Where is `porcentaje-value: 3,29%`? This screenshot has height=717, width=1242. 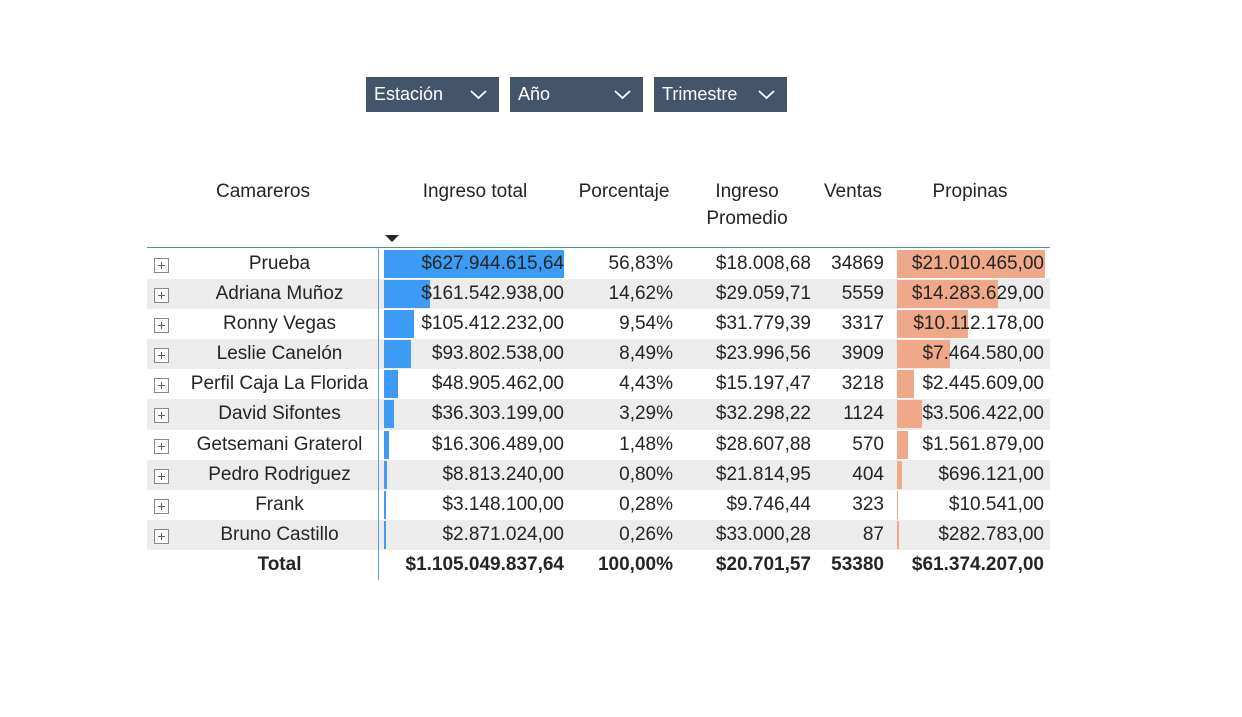 porcentaje-value: 3,29% is located at coordinates (646, 414).